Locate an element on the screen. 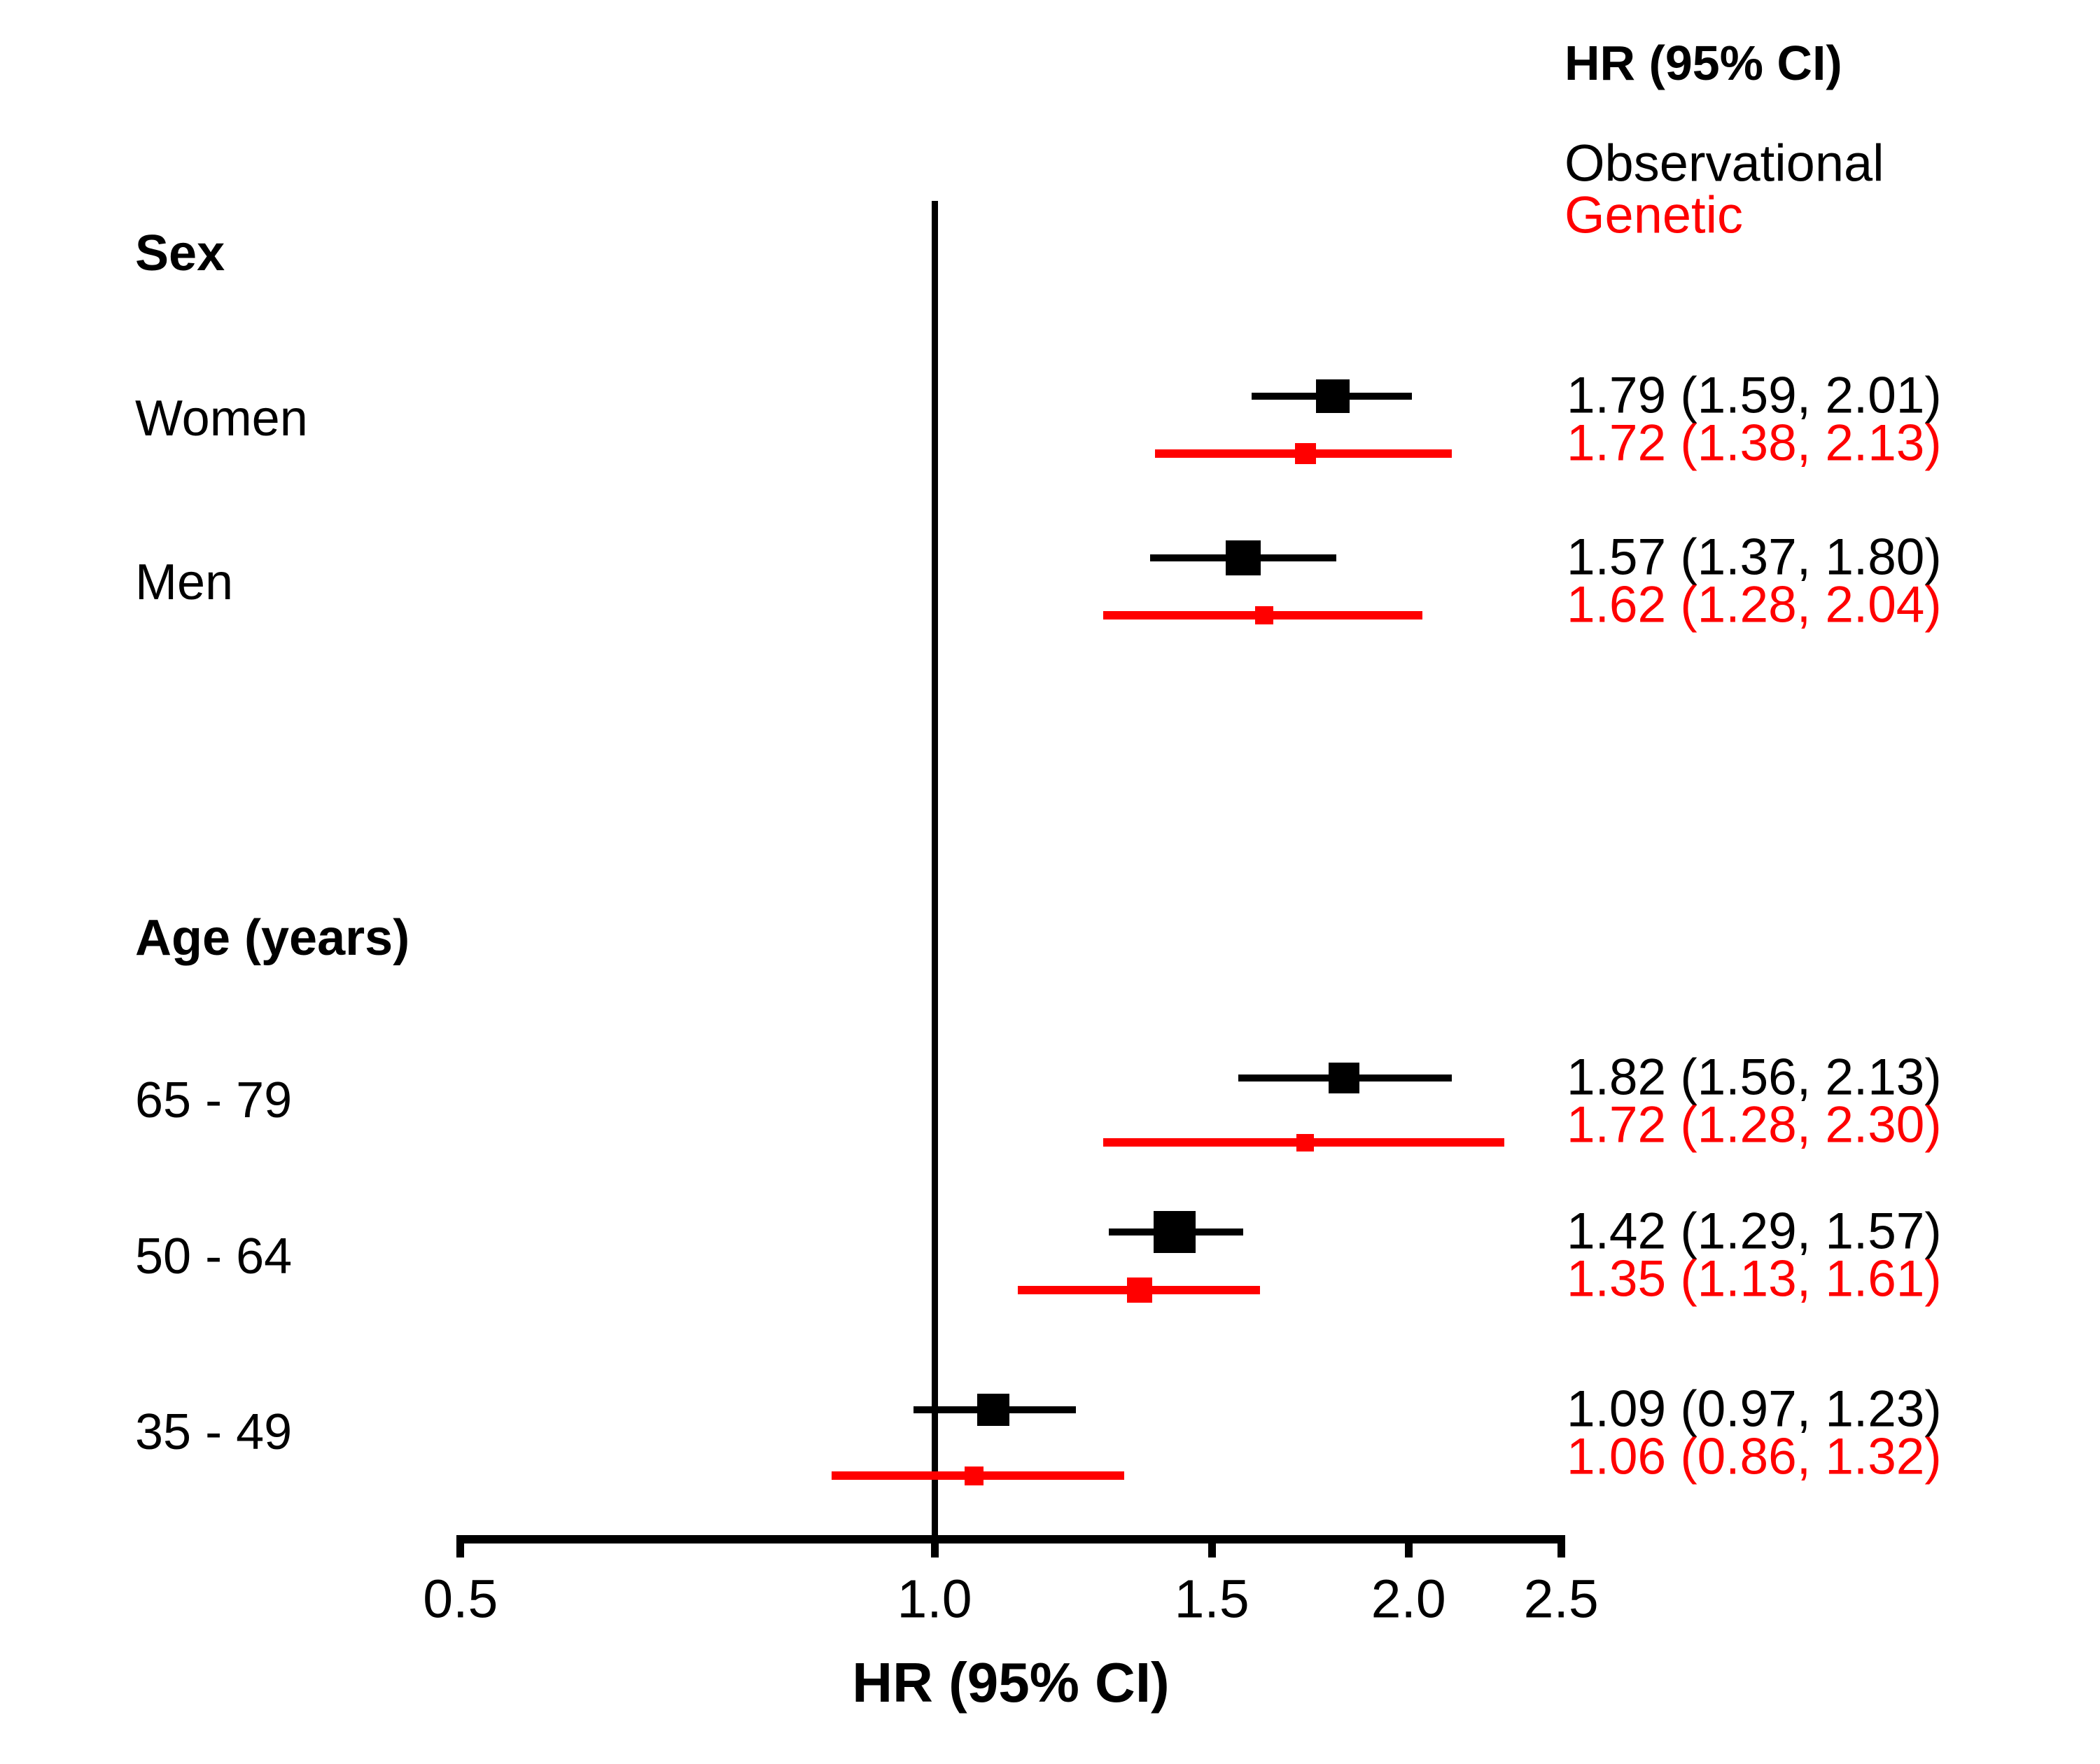 Image resolution: width=2100 pixels, height=1764 pixels. value-text-observational: 1.82 (1.56, 2.13) is located at coordinates (1754, 1077).